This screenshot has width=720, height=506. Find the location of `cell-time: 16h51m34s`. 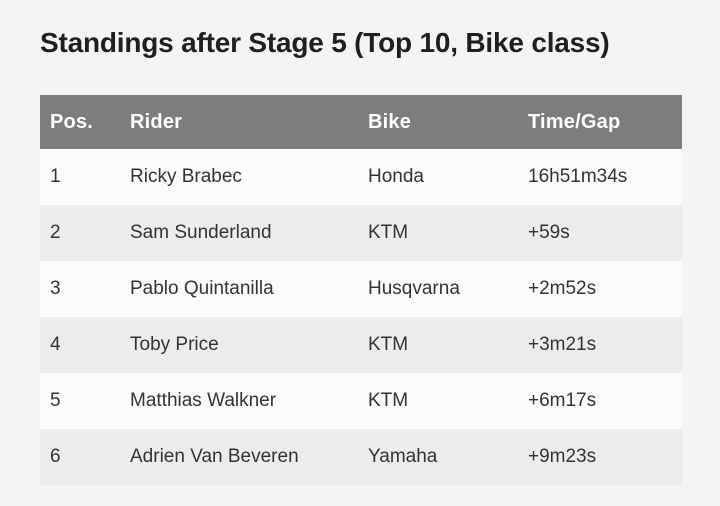

cell-time: 16h51m34s is located at coordinates (600, 177).